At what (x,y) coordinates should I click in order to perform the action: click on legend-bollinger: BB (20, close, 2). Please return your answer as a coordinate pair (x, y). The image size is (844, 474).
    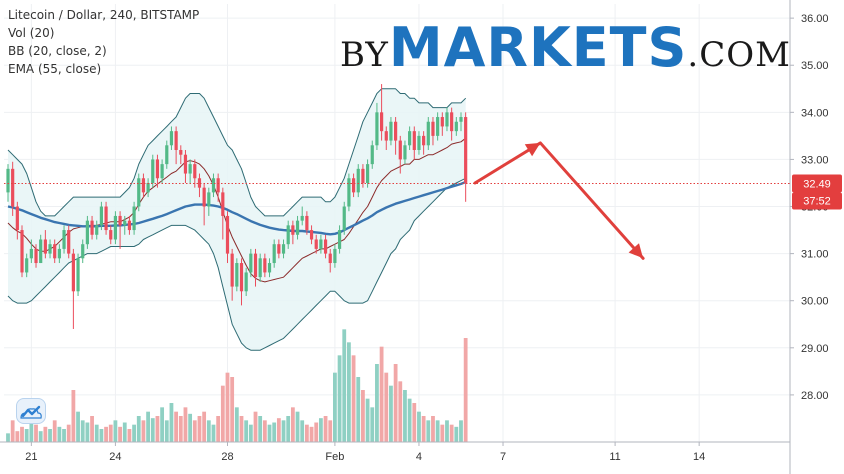
    Looking at the image, I should click on (57, 51).